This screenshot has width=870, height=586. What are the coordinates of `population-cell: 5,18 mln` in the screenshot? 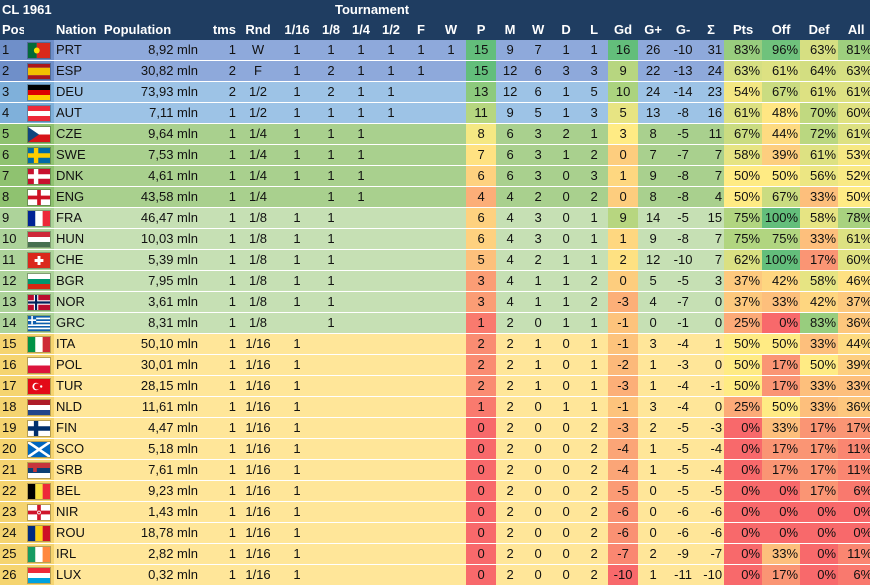 It's located at (151, 449).